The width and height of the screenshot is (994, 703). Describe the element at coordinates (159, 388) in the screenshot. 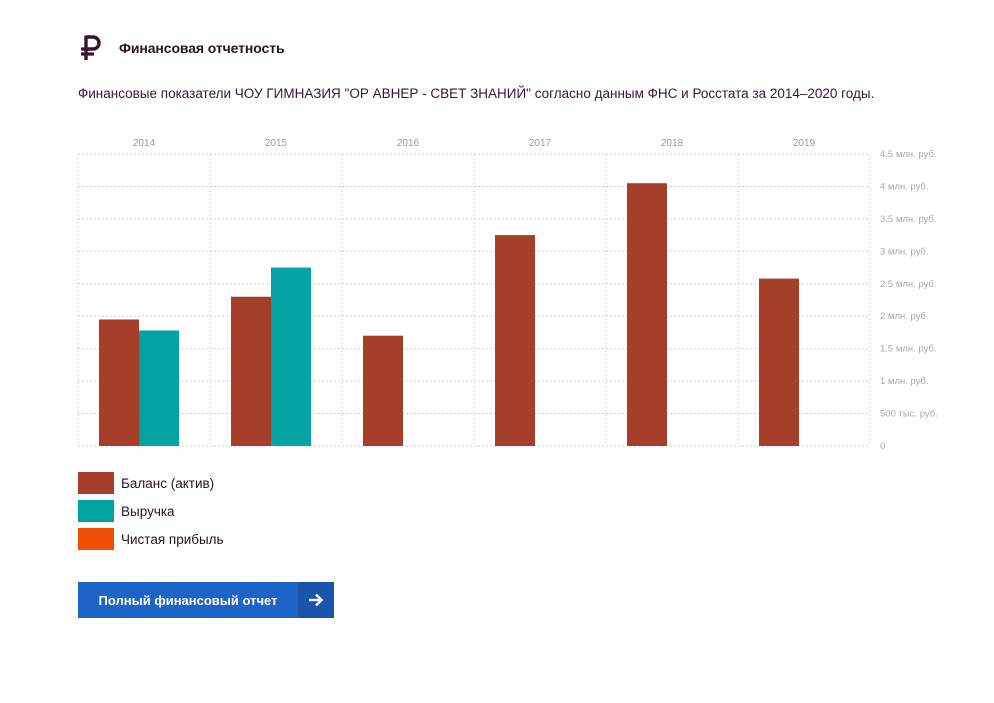

I see `bar-revenue-2014` at that location.